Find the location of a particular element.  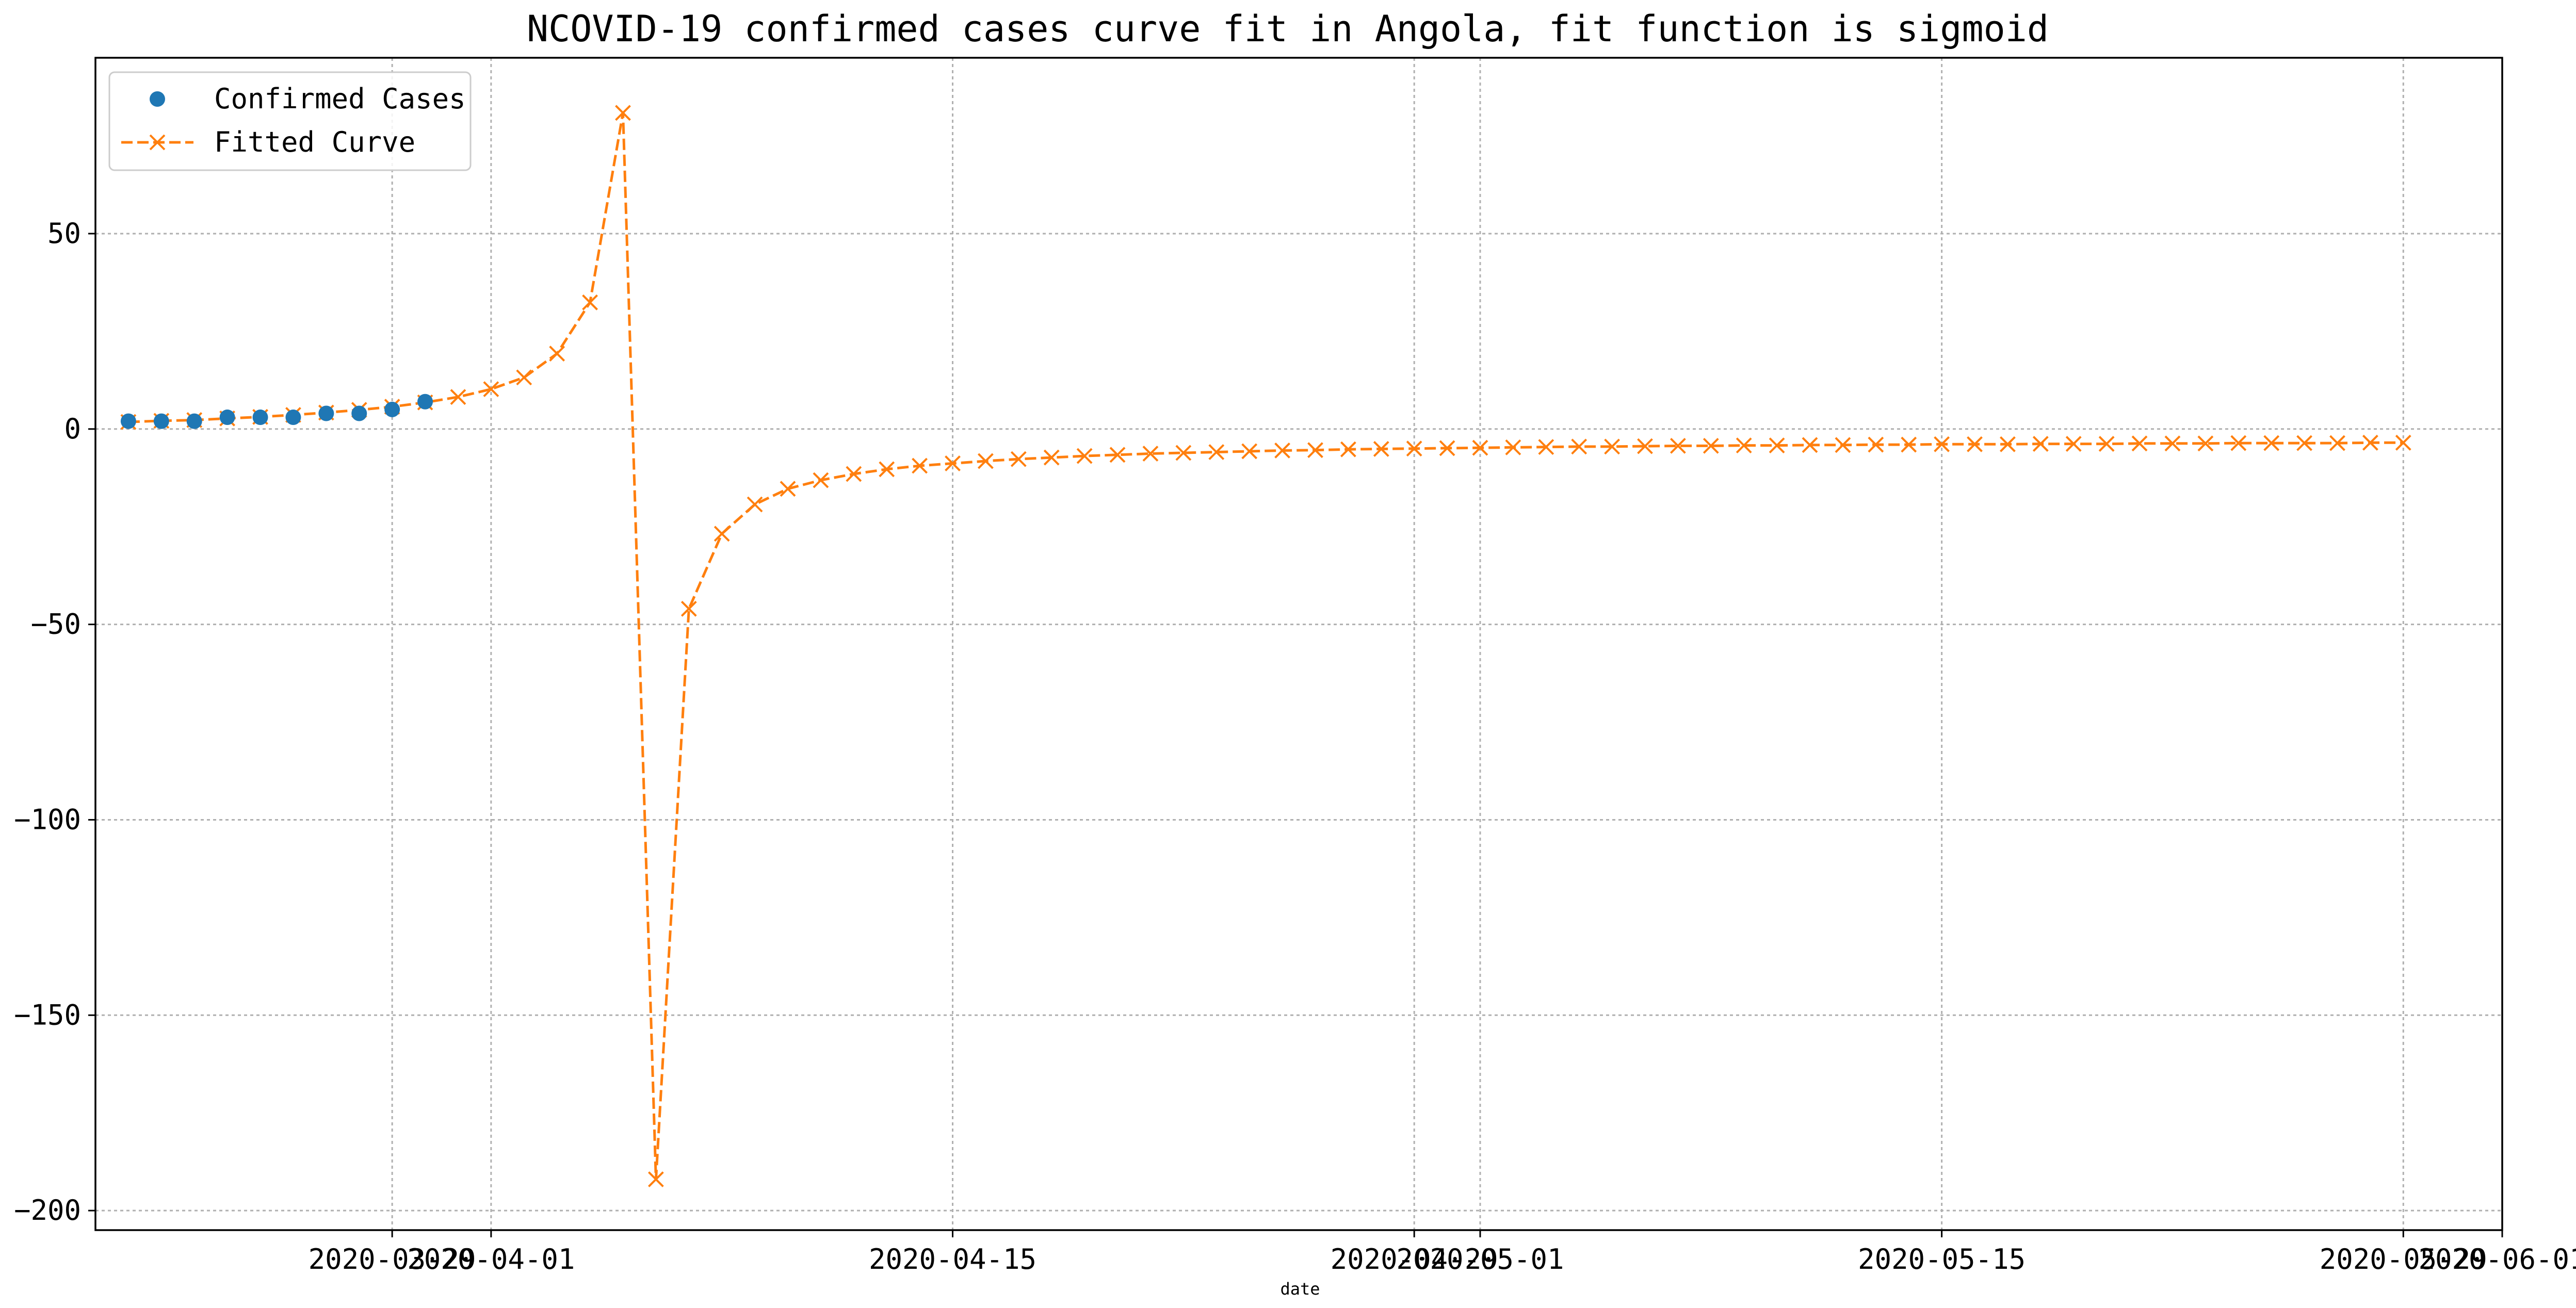

legend-box is located at coordinates (290, 121).